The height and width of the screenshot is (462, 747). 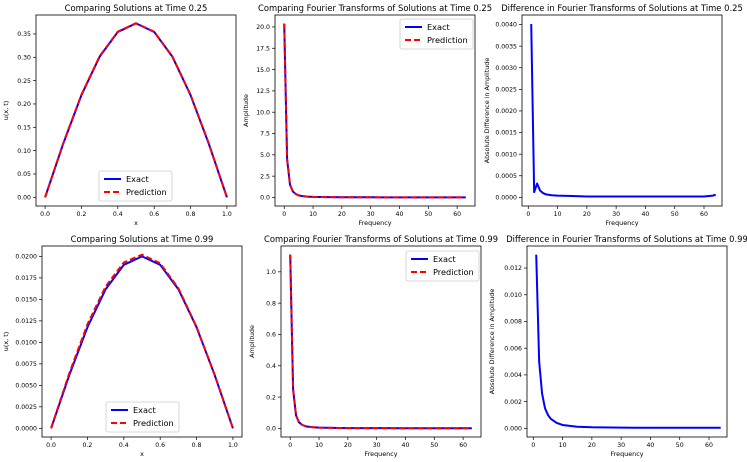 What do you see at coordinates (513, 268) in the screenshot?
I see `y-tick-label: 0.012` at bounding box center [513, 268].